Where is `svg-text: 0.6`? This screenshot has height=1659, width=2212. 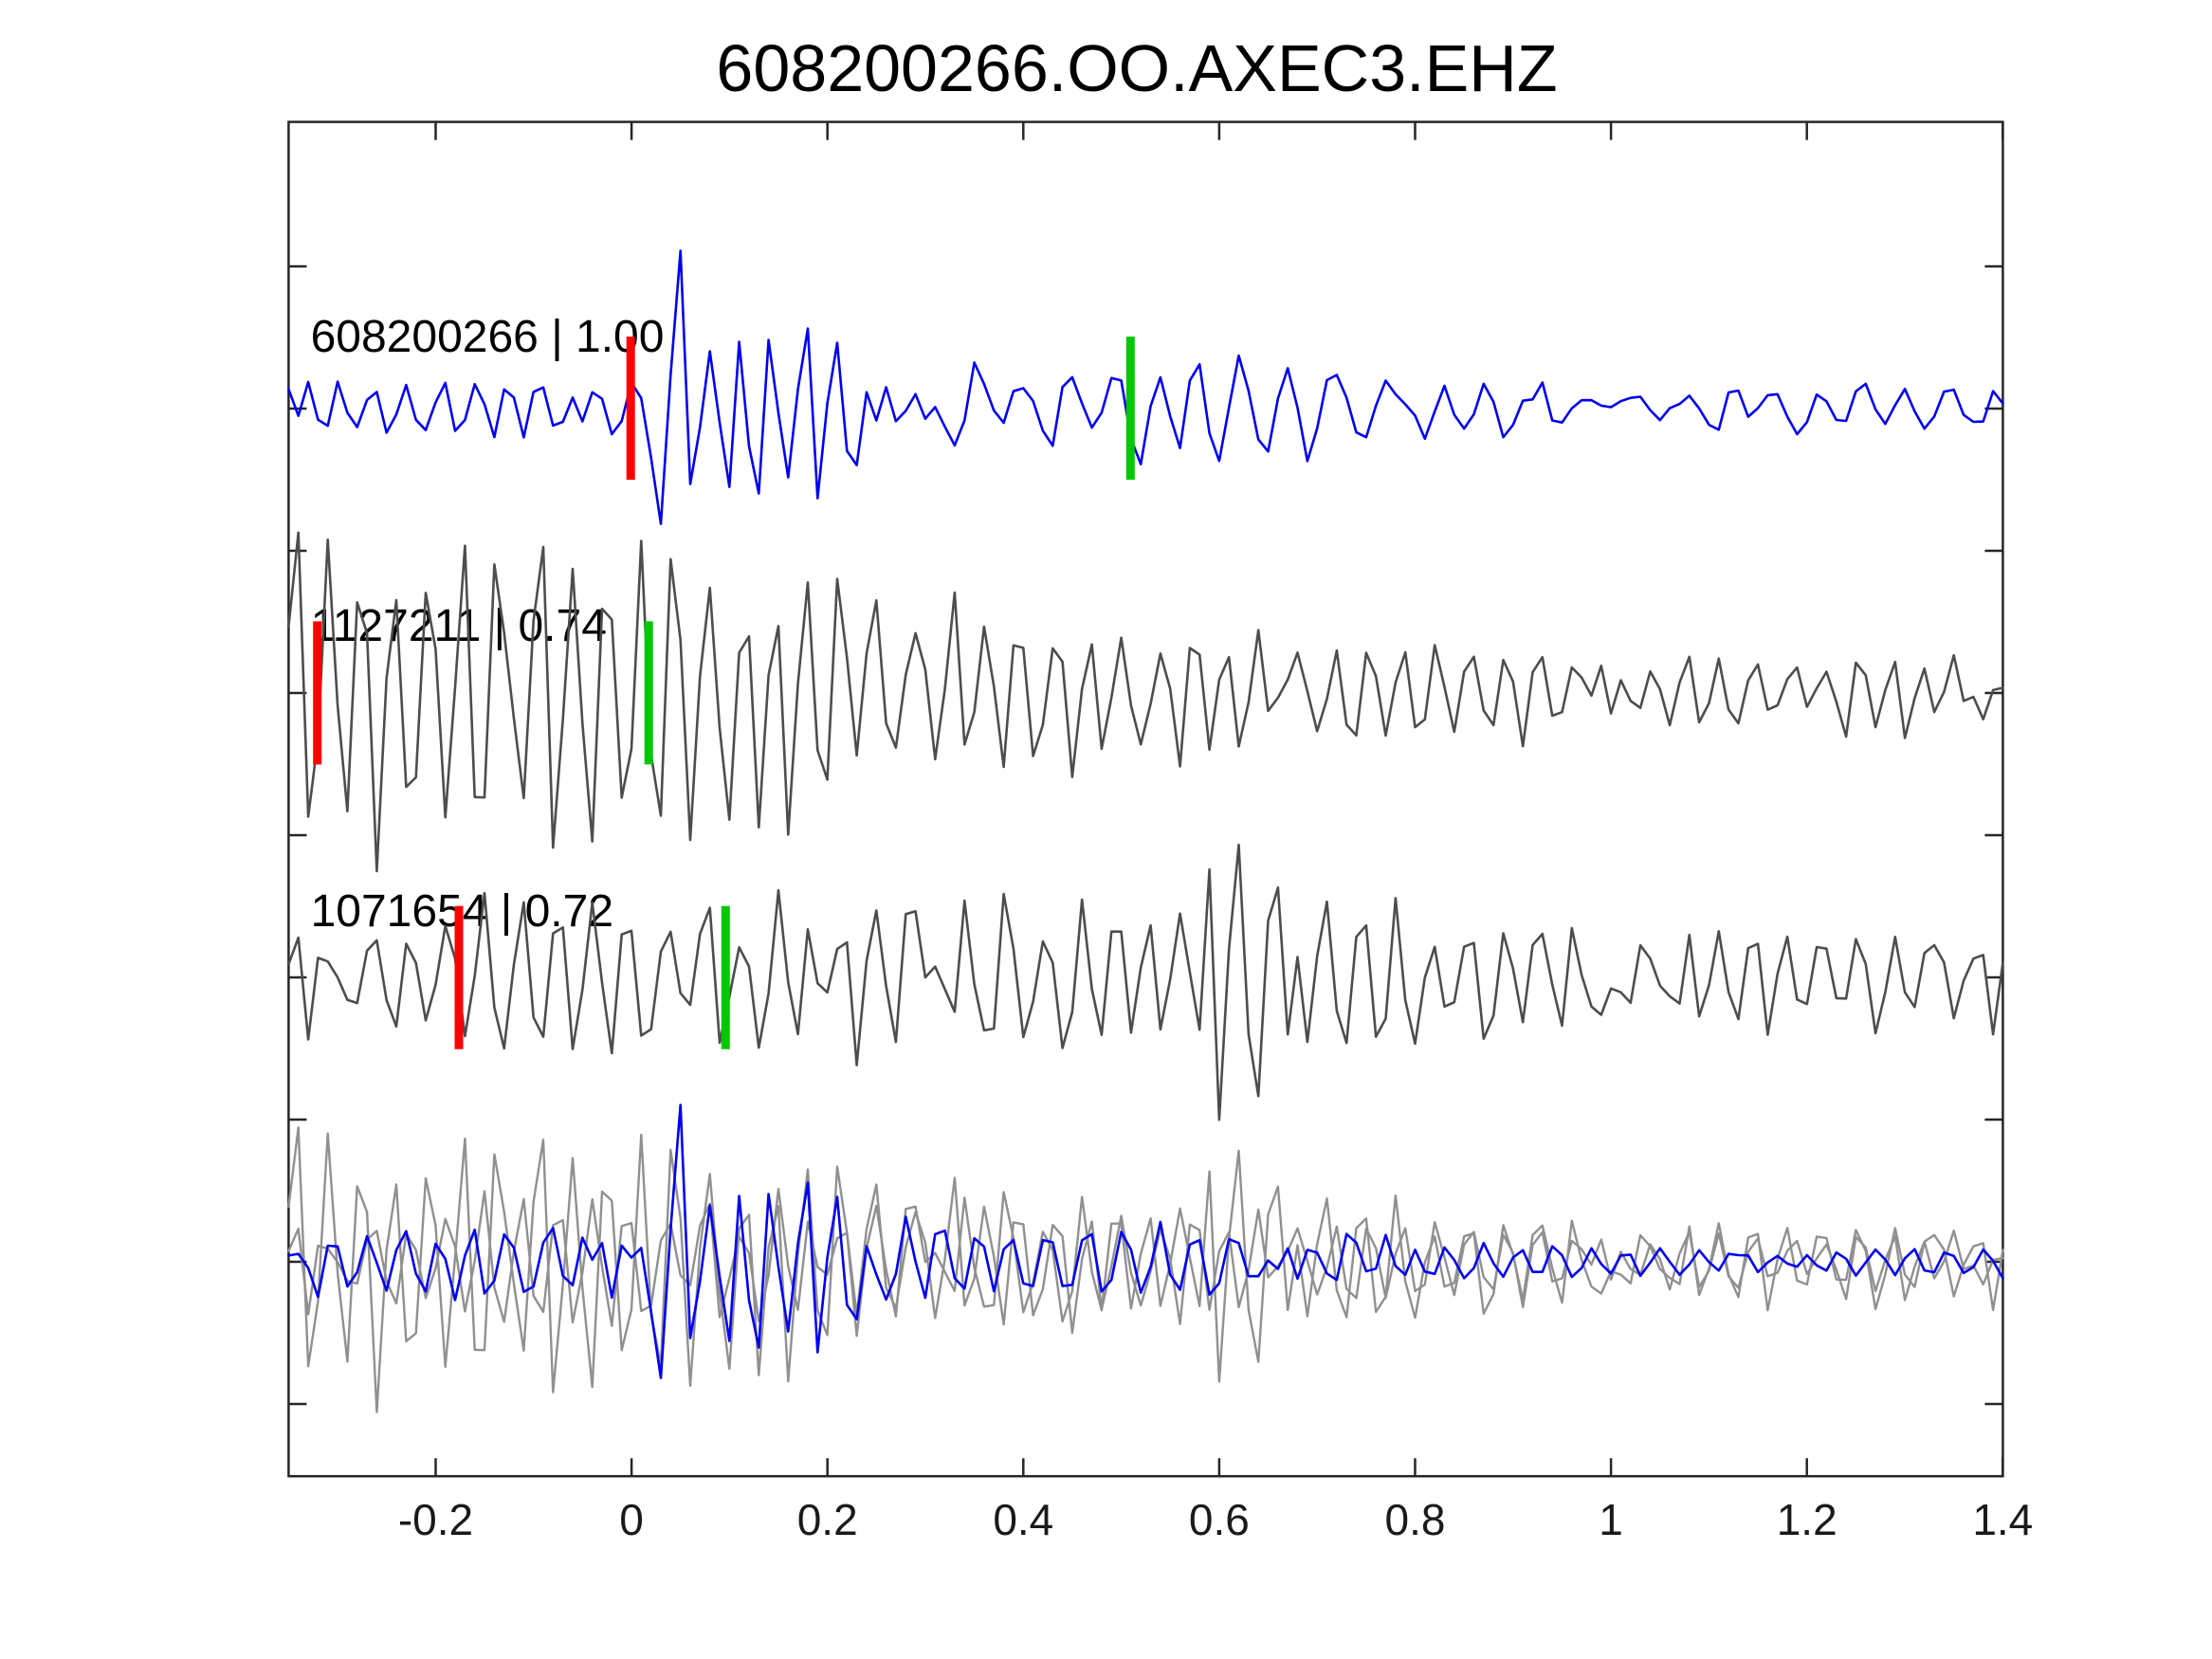 svg-text: 0.6 is located at coordinates (1219, 1519).